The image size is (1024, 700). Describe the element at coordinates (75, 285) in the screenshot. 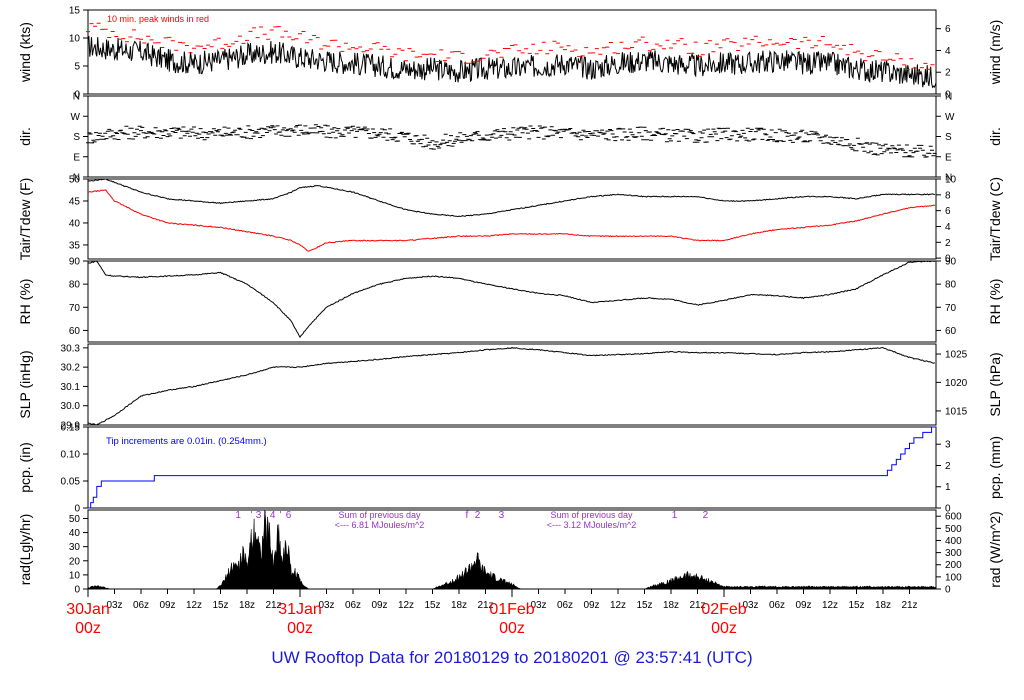

I see `left-tick-label-rh: 80` at that location.